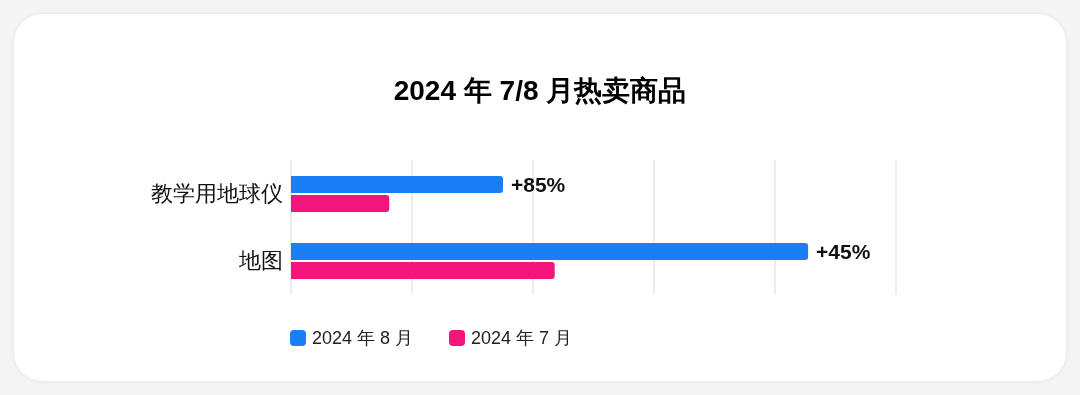  Describe the element at coordinates (538, 184) in the screenshot. I see `annotation: +85%` at that location.